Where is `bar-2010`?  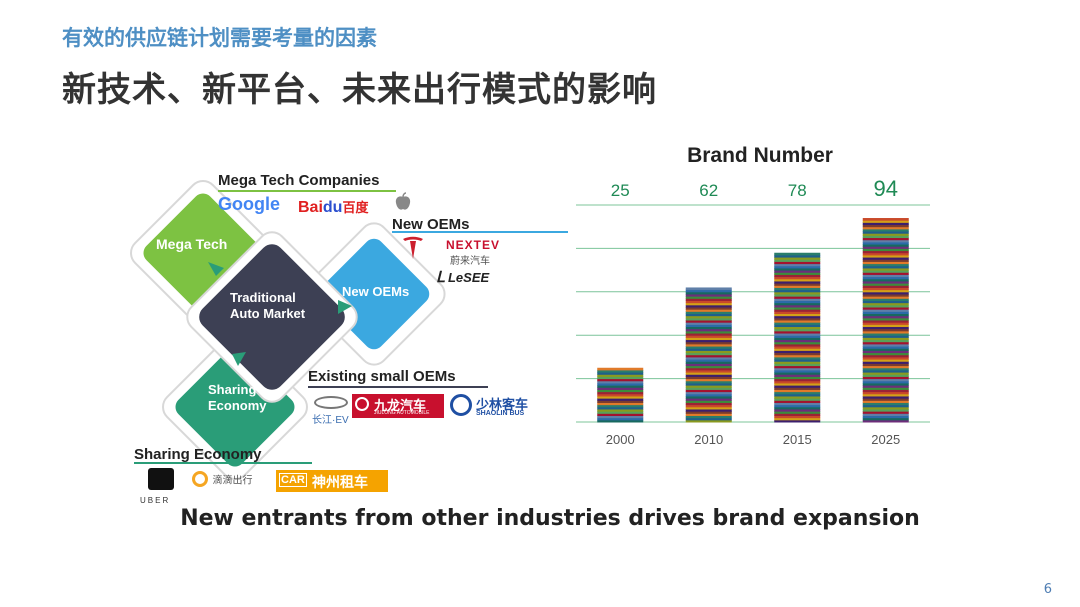
bar-2010 is located at coordinates (708, 355).